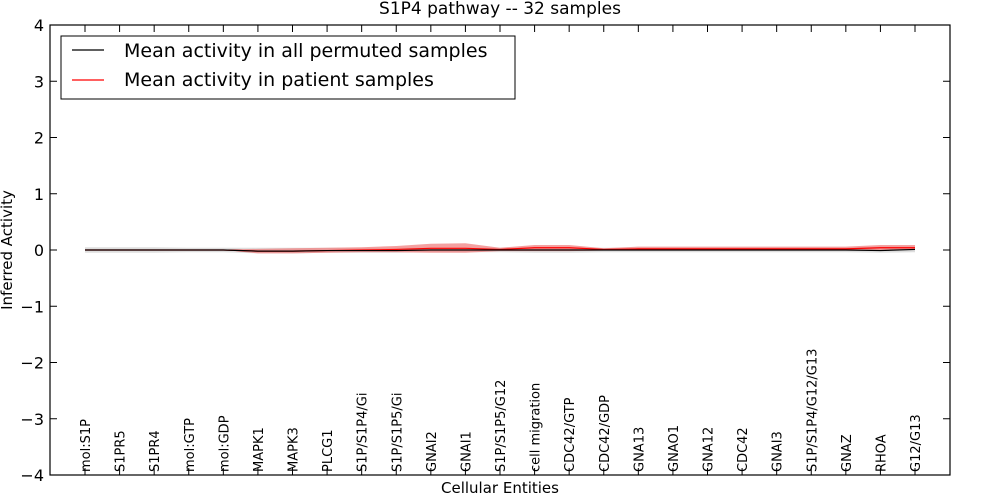  Describe the element at coordinates (500, 488) in the screenshot. I see `x-axis-label: Cellular Entities` at that location.